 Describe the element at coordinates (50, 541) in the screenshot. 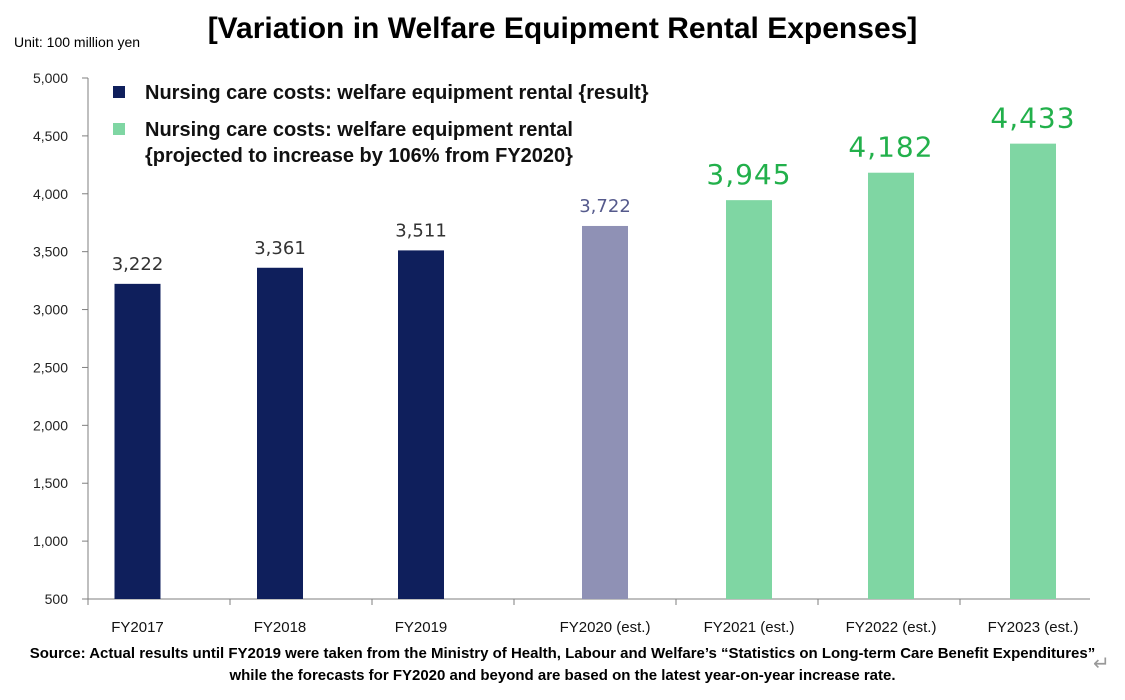

I see `y-tick-label: 1,000` at that location.